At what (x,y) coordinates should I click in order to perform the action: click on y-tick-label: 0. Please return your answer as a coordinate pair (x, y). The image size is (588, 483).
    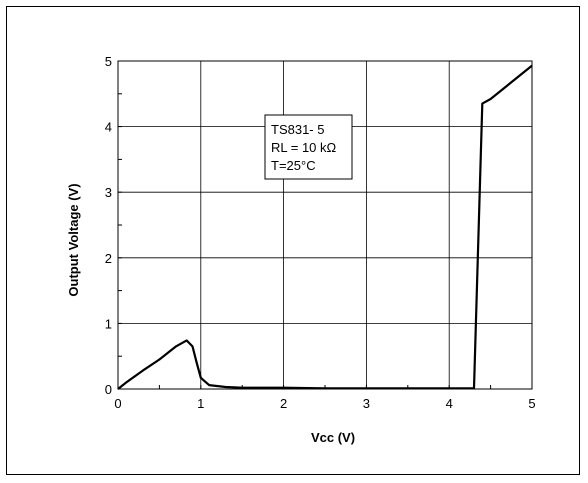
    Looking at the image, I should click on (108, 389).